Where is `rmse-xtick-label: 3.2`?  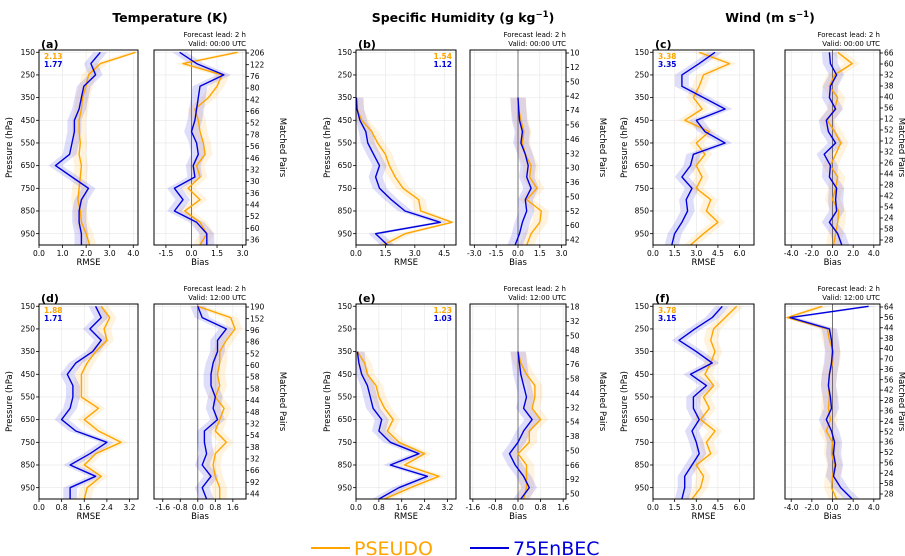 rmse-xtick-label: 3.2 is located at coordinates (130, 507).